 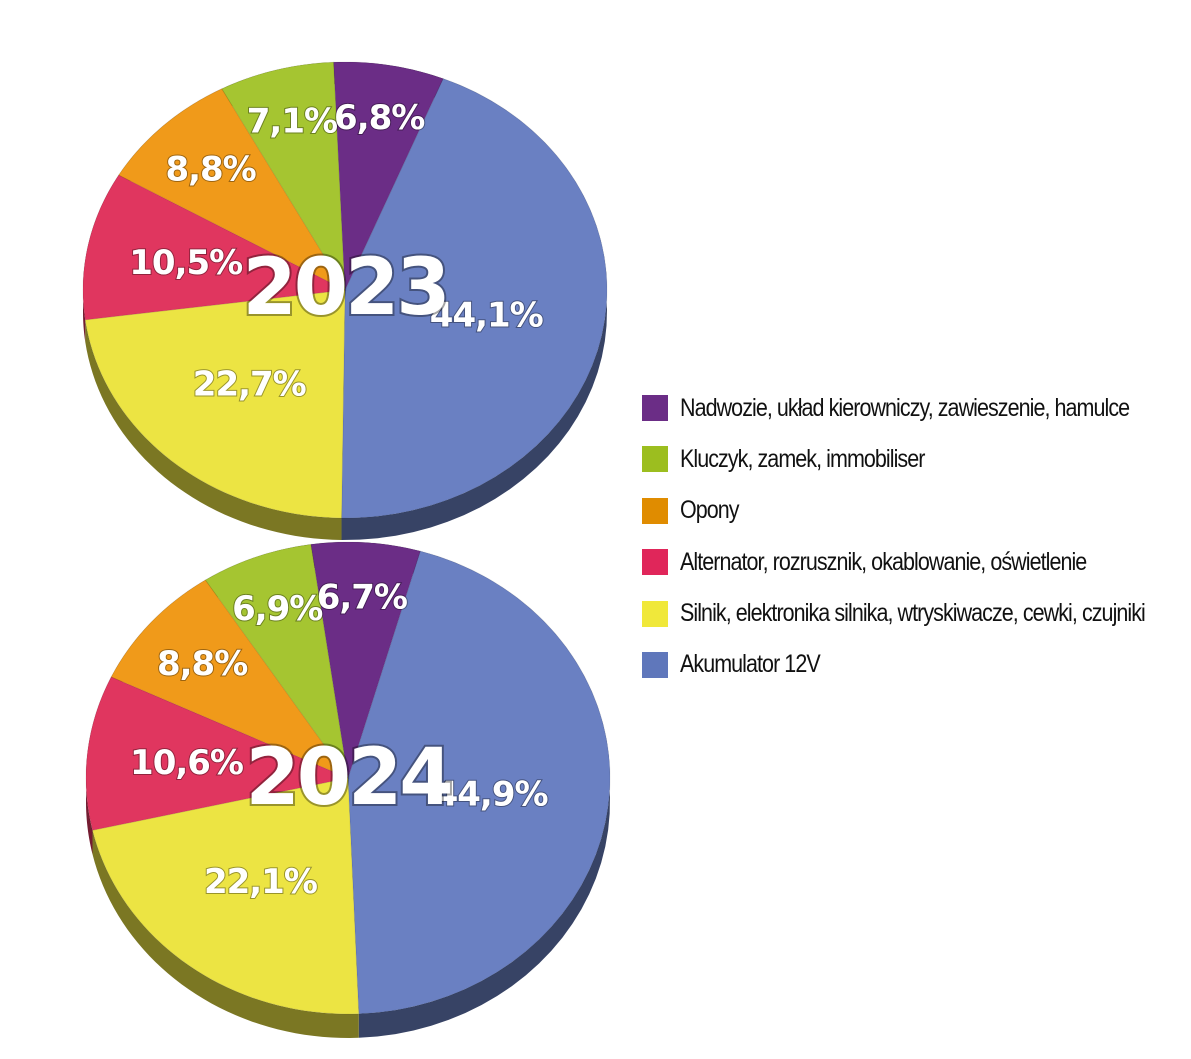 I want to click on legend-label: Opony, so click(x=710, y=510).